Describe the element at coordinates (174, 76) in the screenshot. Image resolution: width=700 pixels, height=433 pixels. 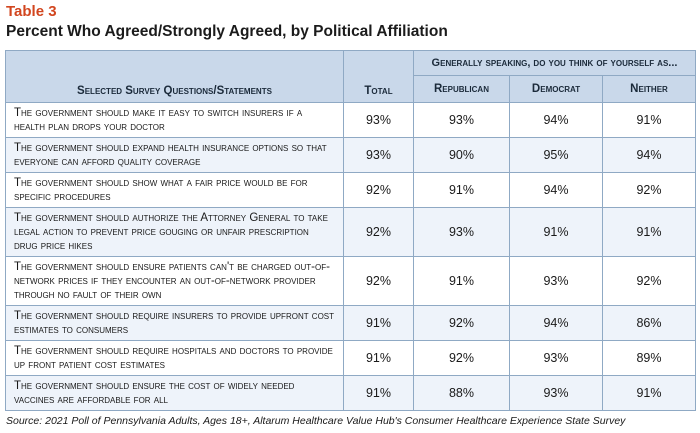
I see `header-question: Selected Survey Questions/Statements` at that location.